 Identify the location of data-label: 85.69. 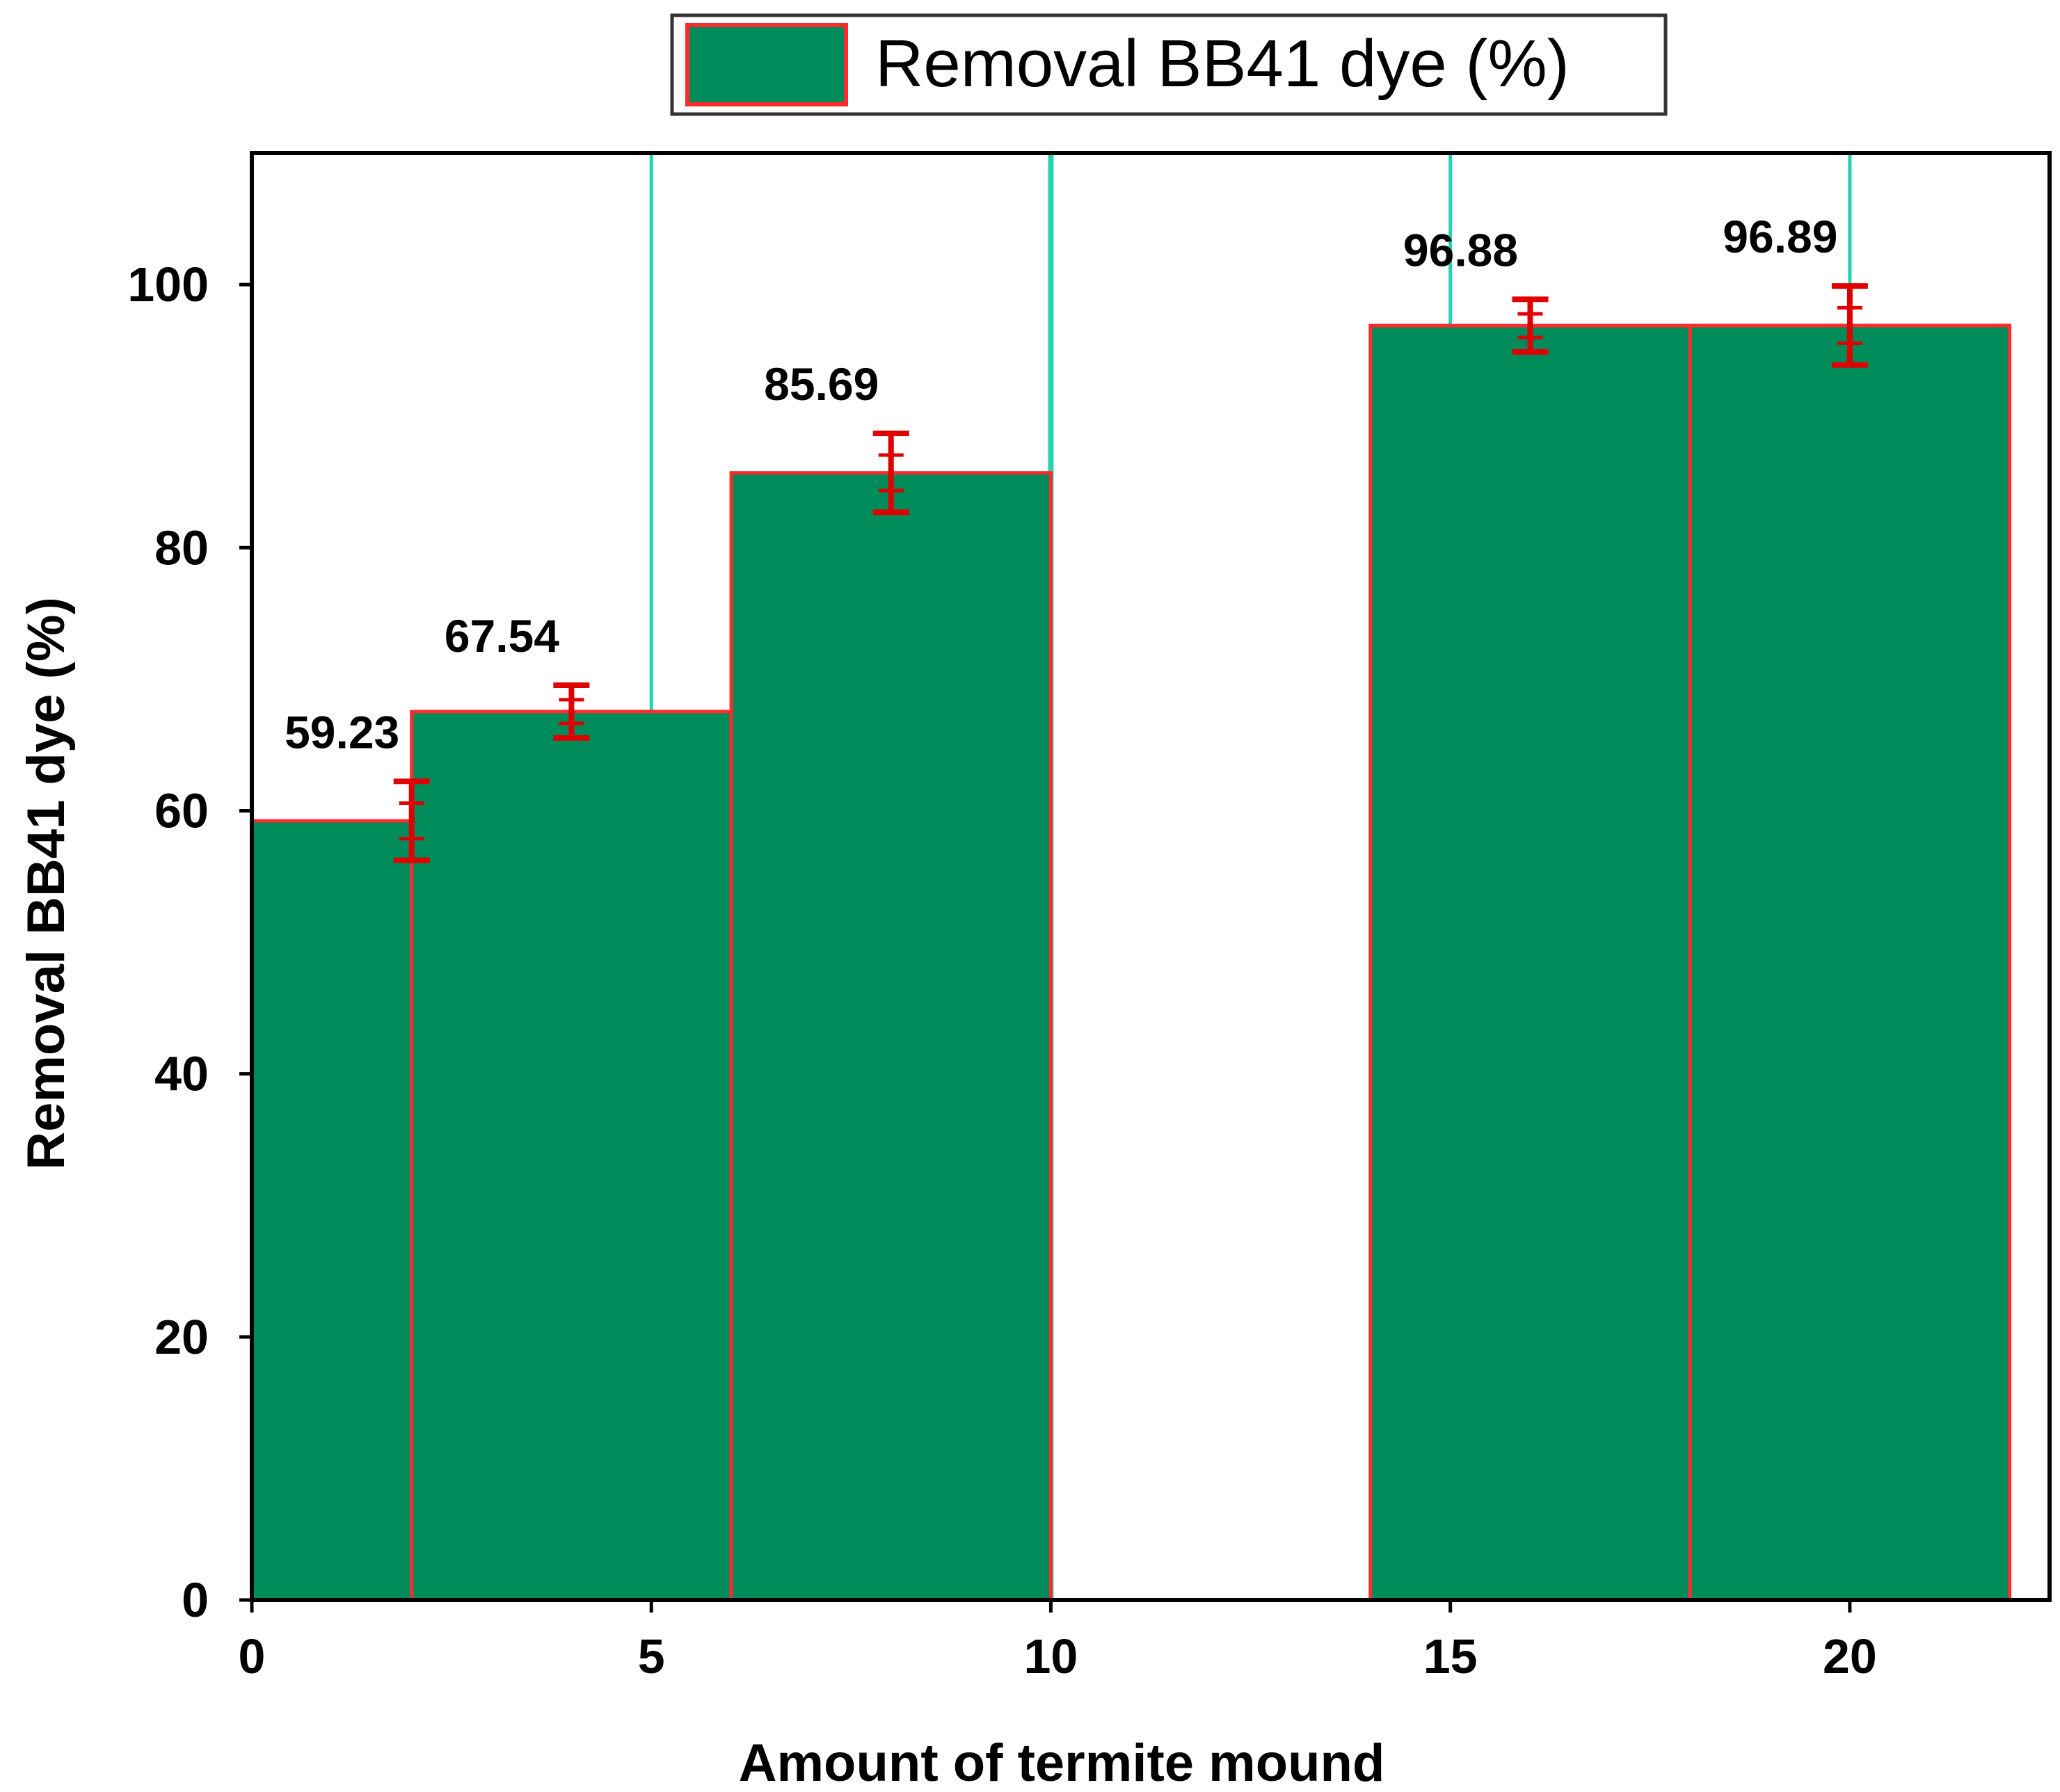
(821, 384).